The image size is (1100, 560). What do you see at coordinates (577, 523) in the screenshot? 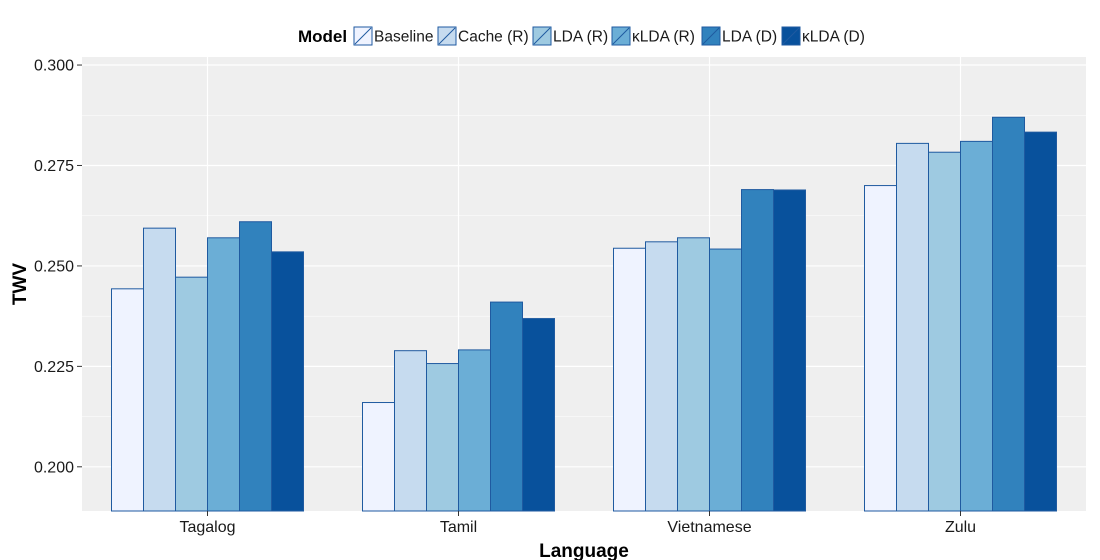
I see `x-axis: Tagalog Tamil Vietnamese Zulu` at bounding box center [577, 523].